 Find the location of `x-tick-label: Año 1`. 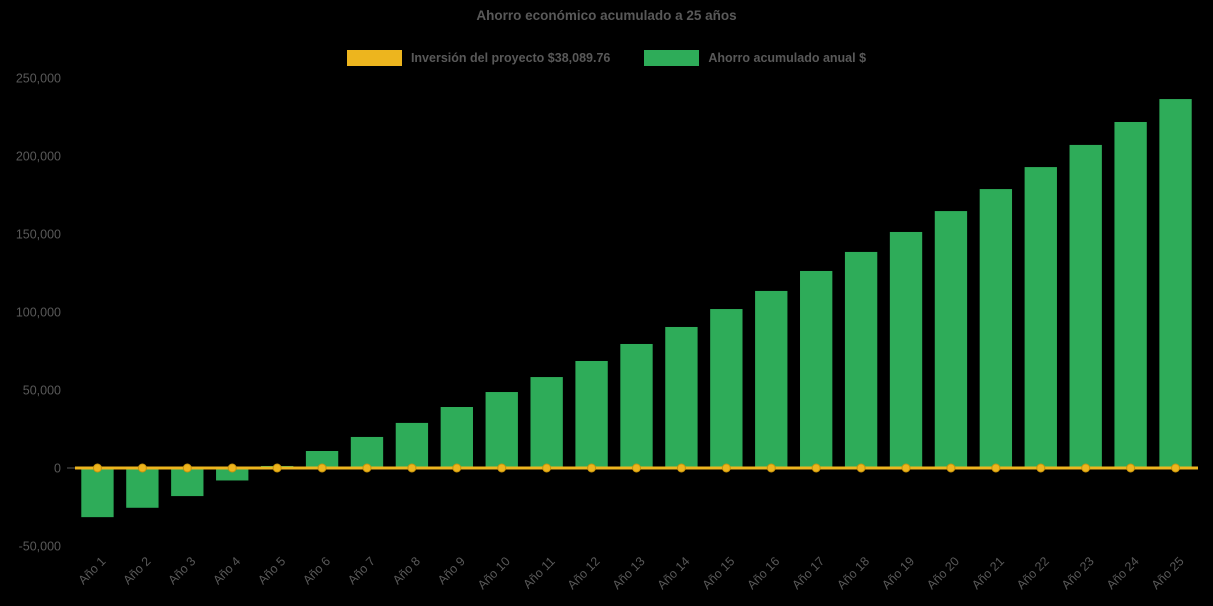

x-tick-label: Año 1 is located at coordinates (92, 570).